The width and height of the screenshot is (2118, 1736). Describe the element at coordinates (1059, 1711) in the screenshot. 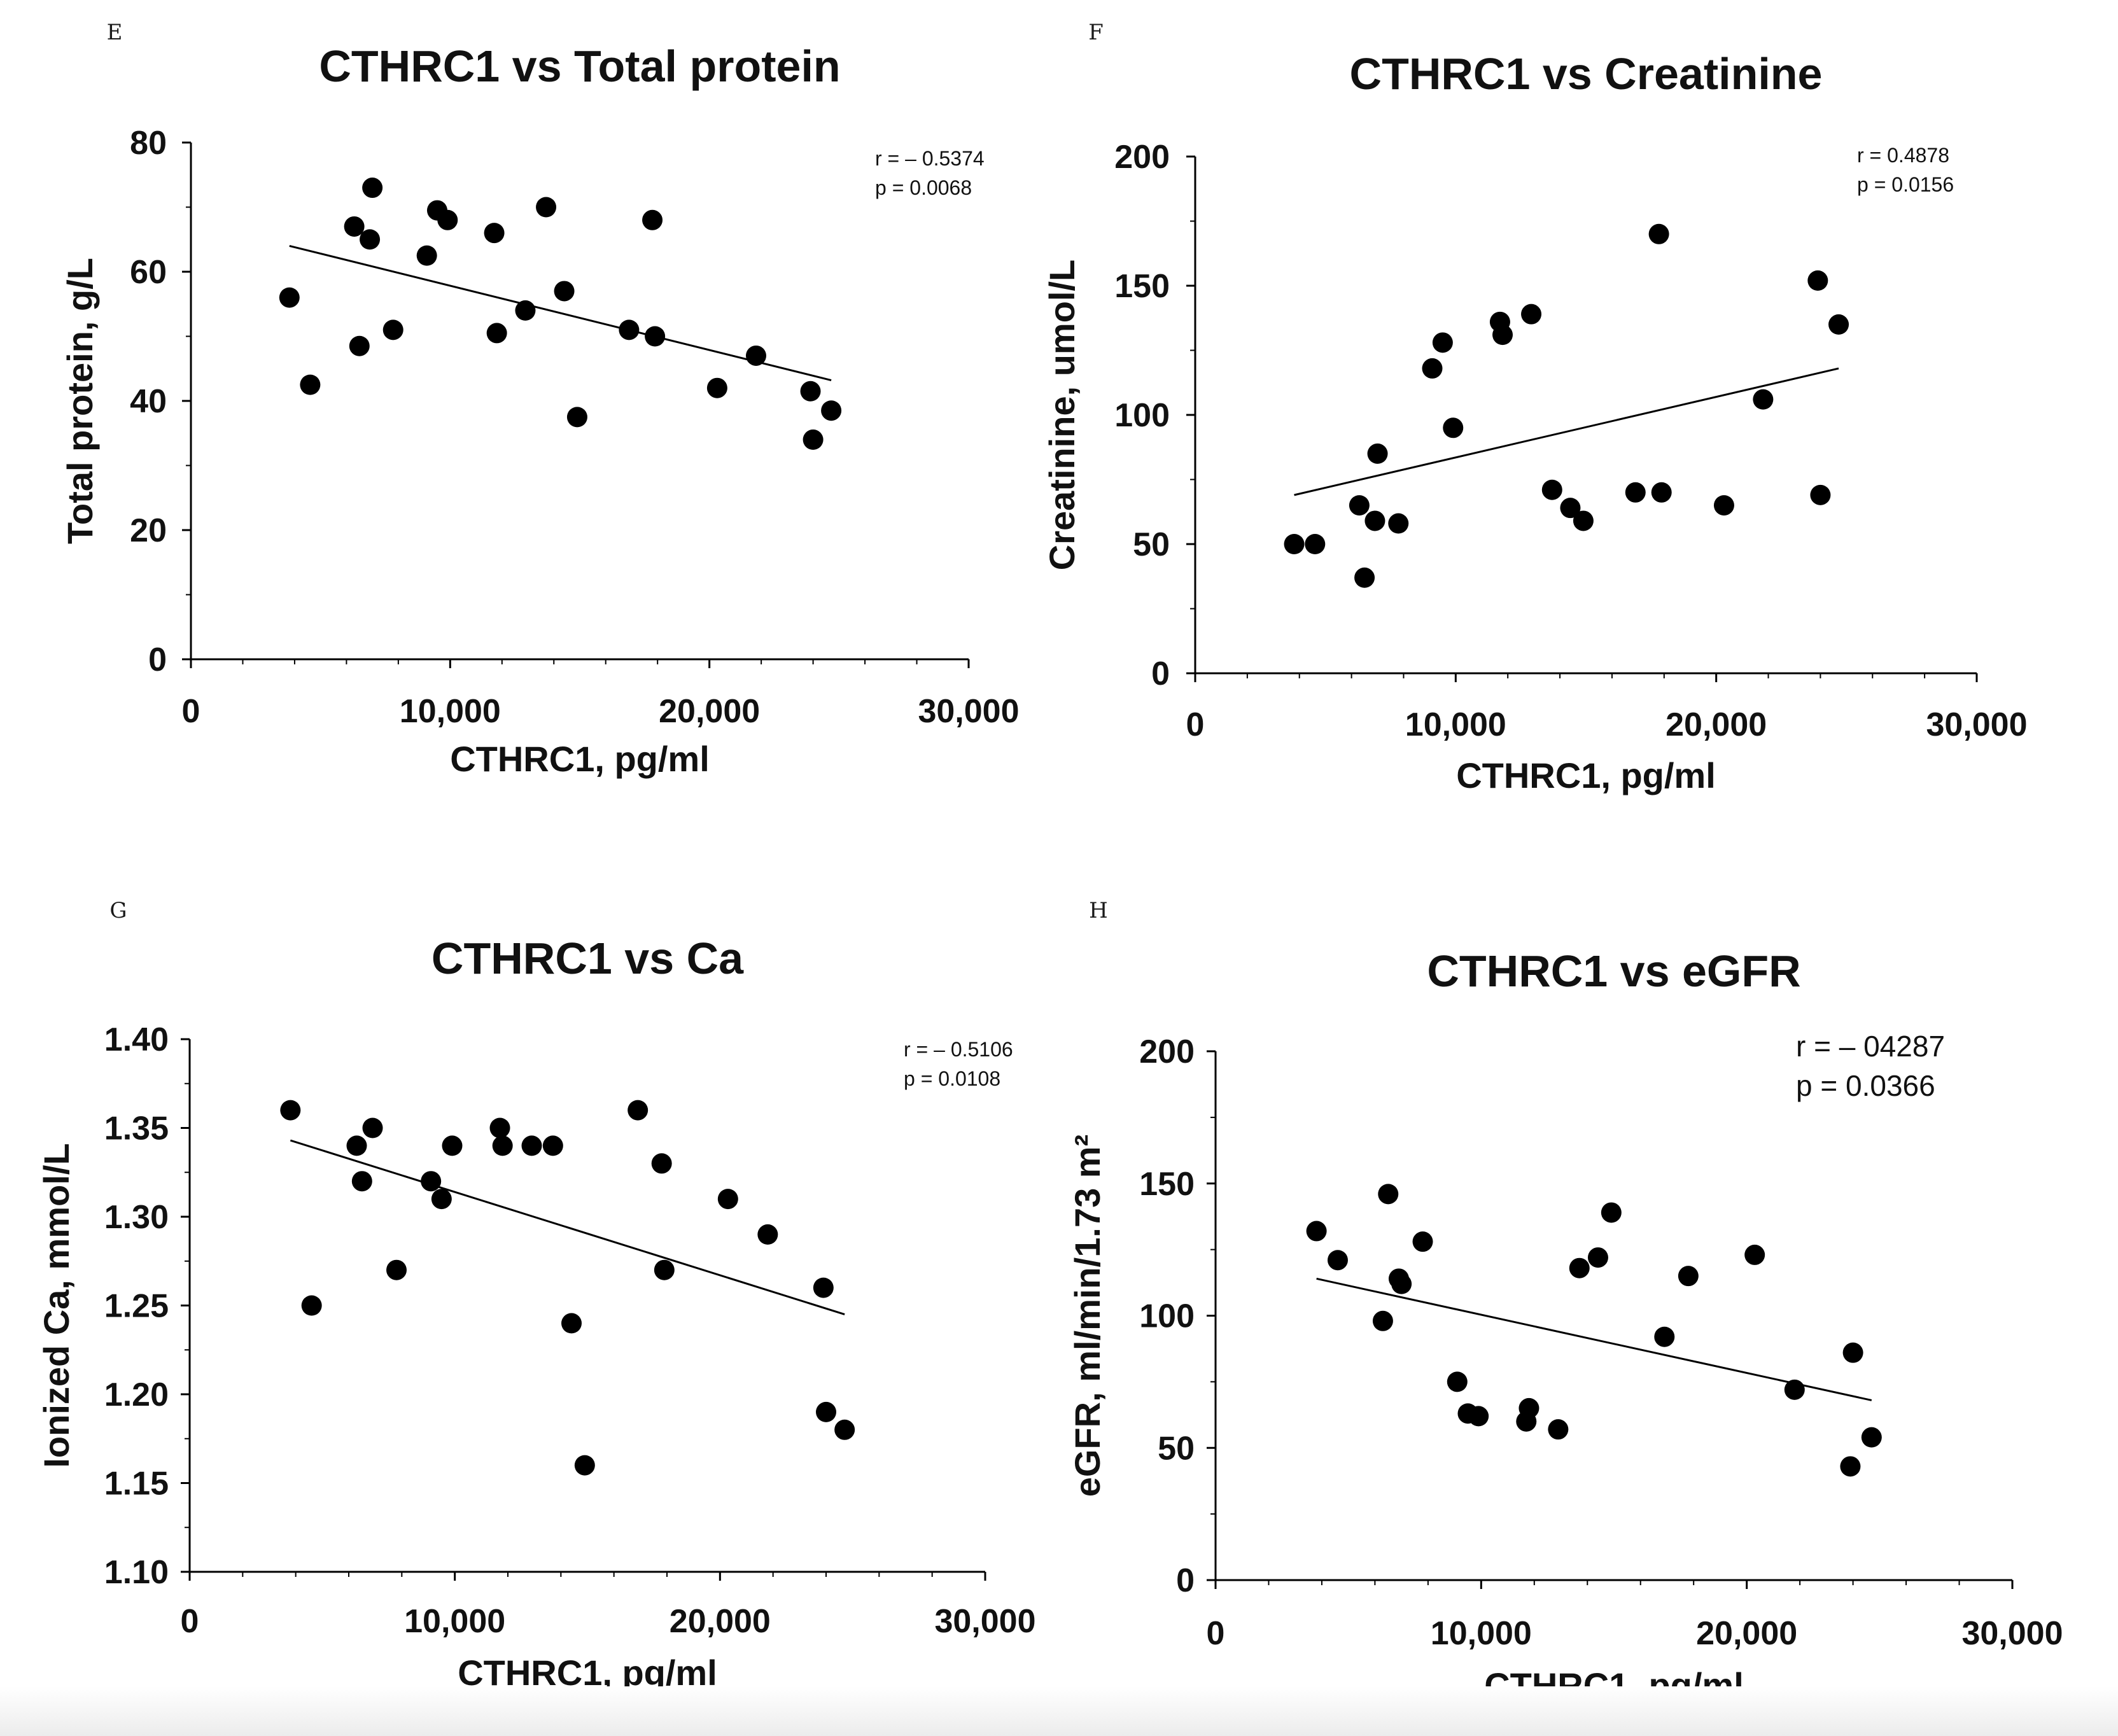

I see `bottom-fade` at that location.